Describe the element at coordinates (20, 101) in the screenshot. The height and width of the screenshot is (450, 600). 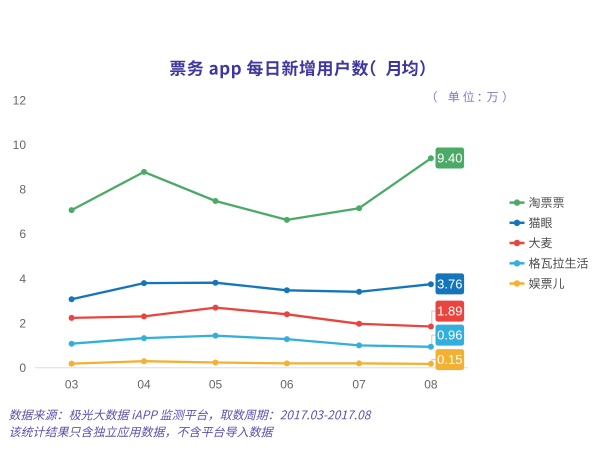
I see `svg-text: 12` at that location.